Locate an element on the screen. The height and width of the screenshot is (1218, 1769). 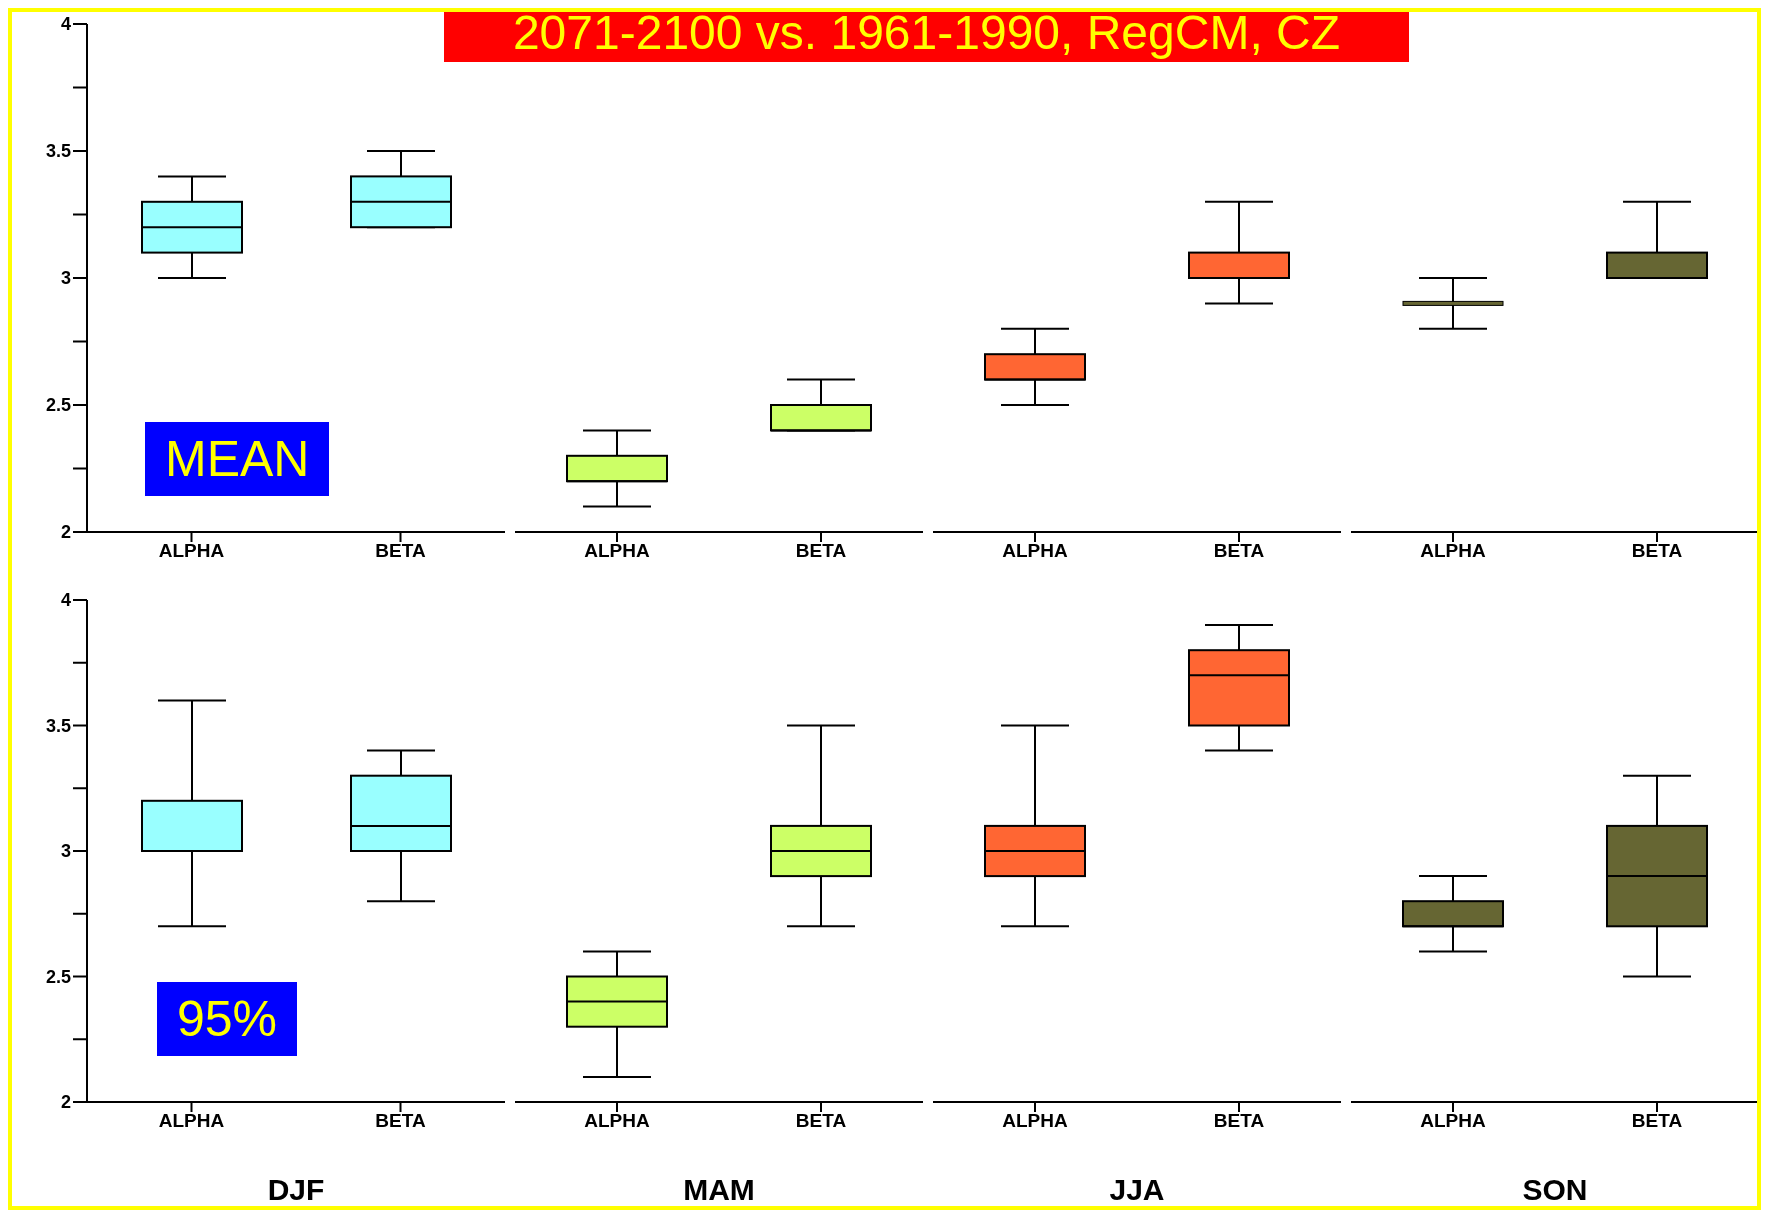
annotation: 95% is located at coordinates (227, 1019).